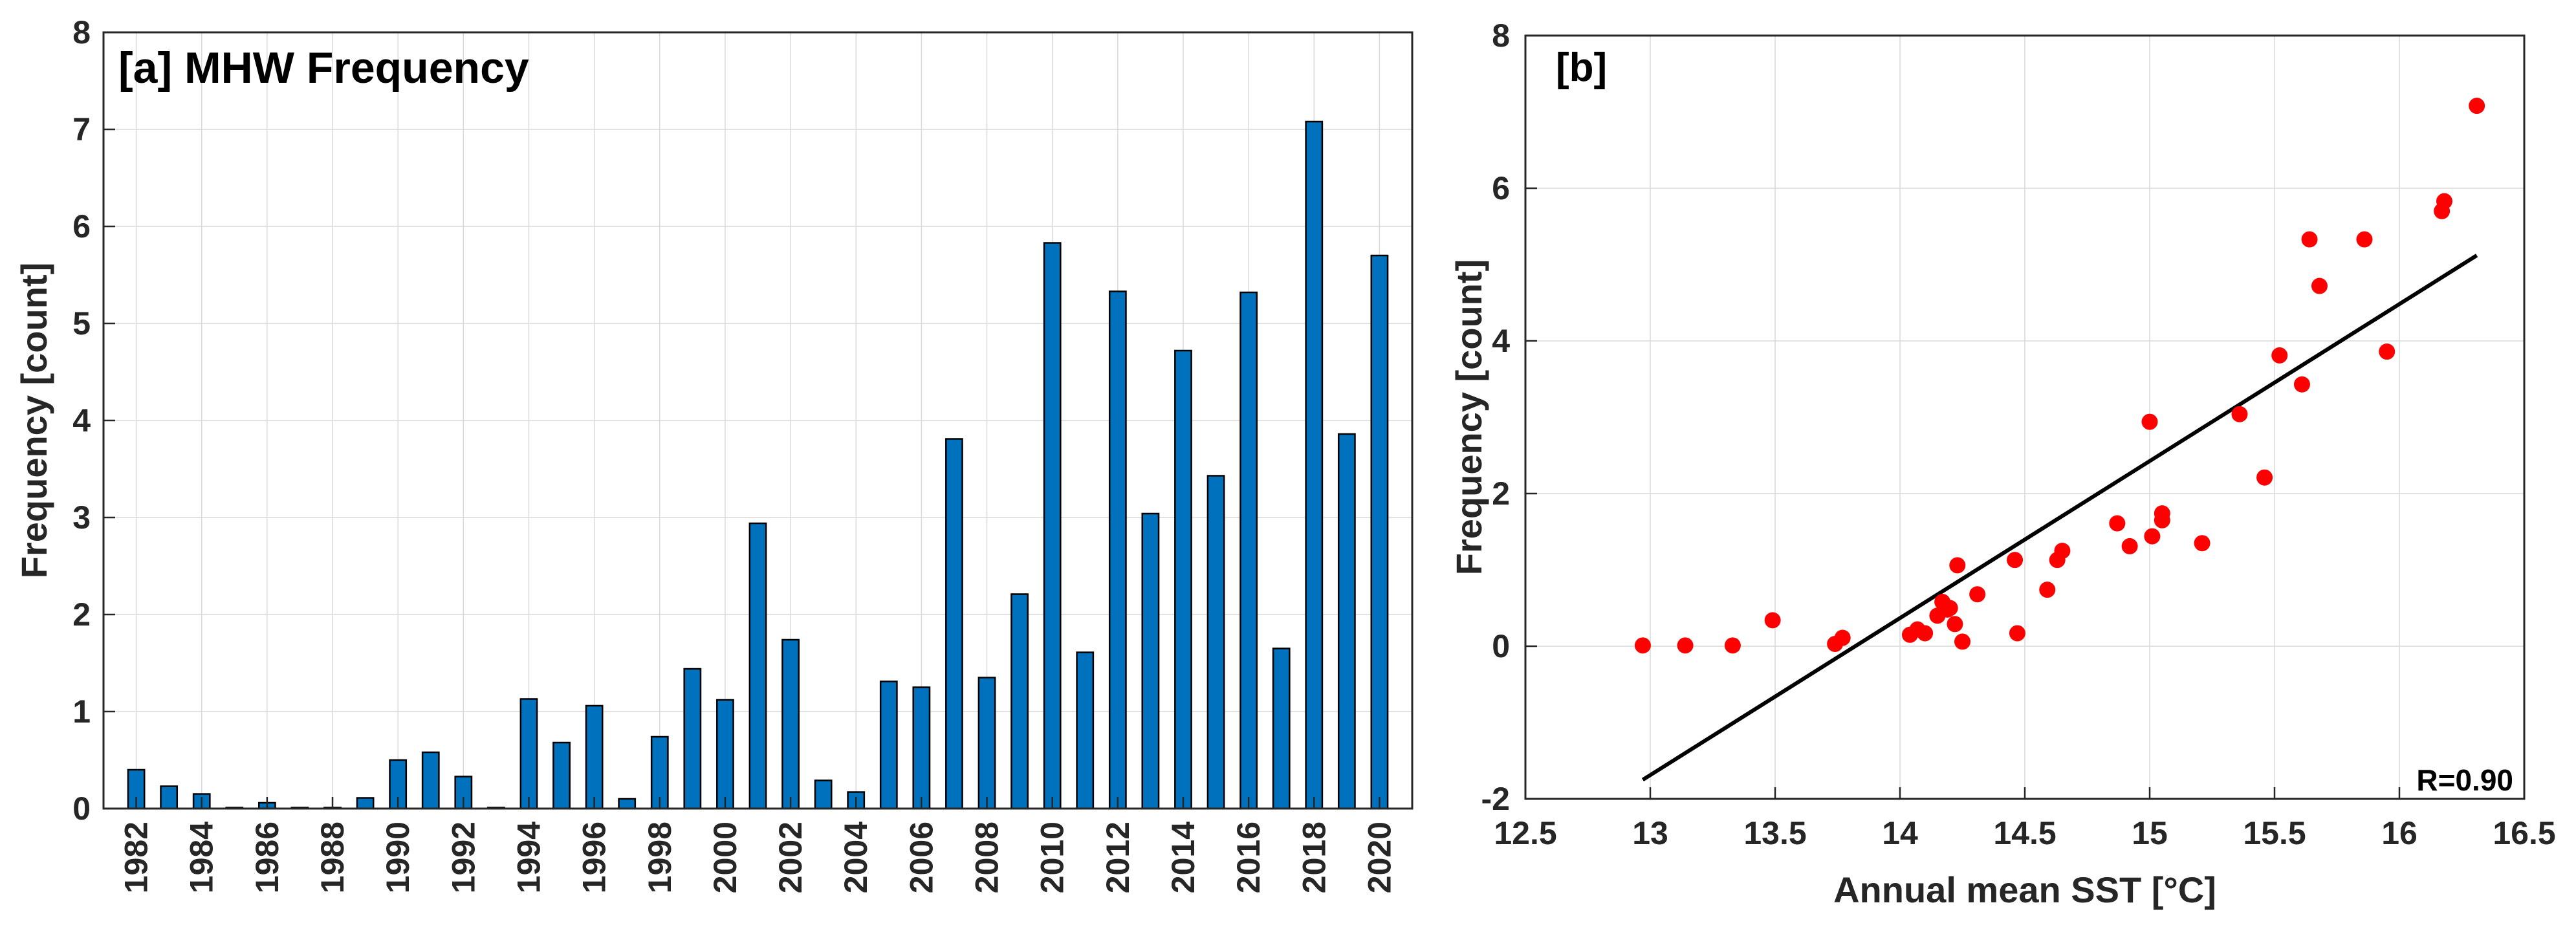 This screenshot has width=2576, height=925. I want to click on bar-2007, so click(954, 624).